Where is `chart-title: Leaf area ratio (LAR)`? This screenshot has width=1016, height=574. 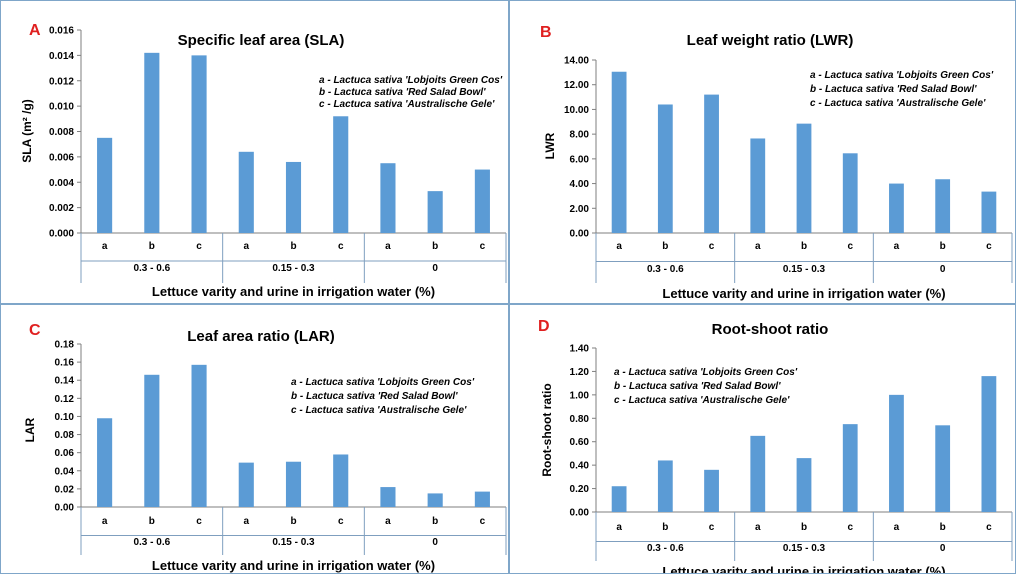 chart-title: Leaf area ratio (LAR) is located at coordinates (261, 336).